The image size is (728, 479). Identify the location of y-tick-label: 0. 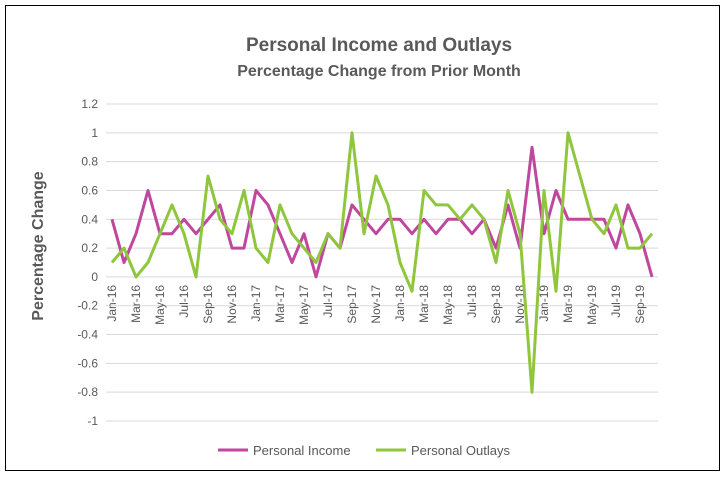
(94, 277).